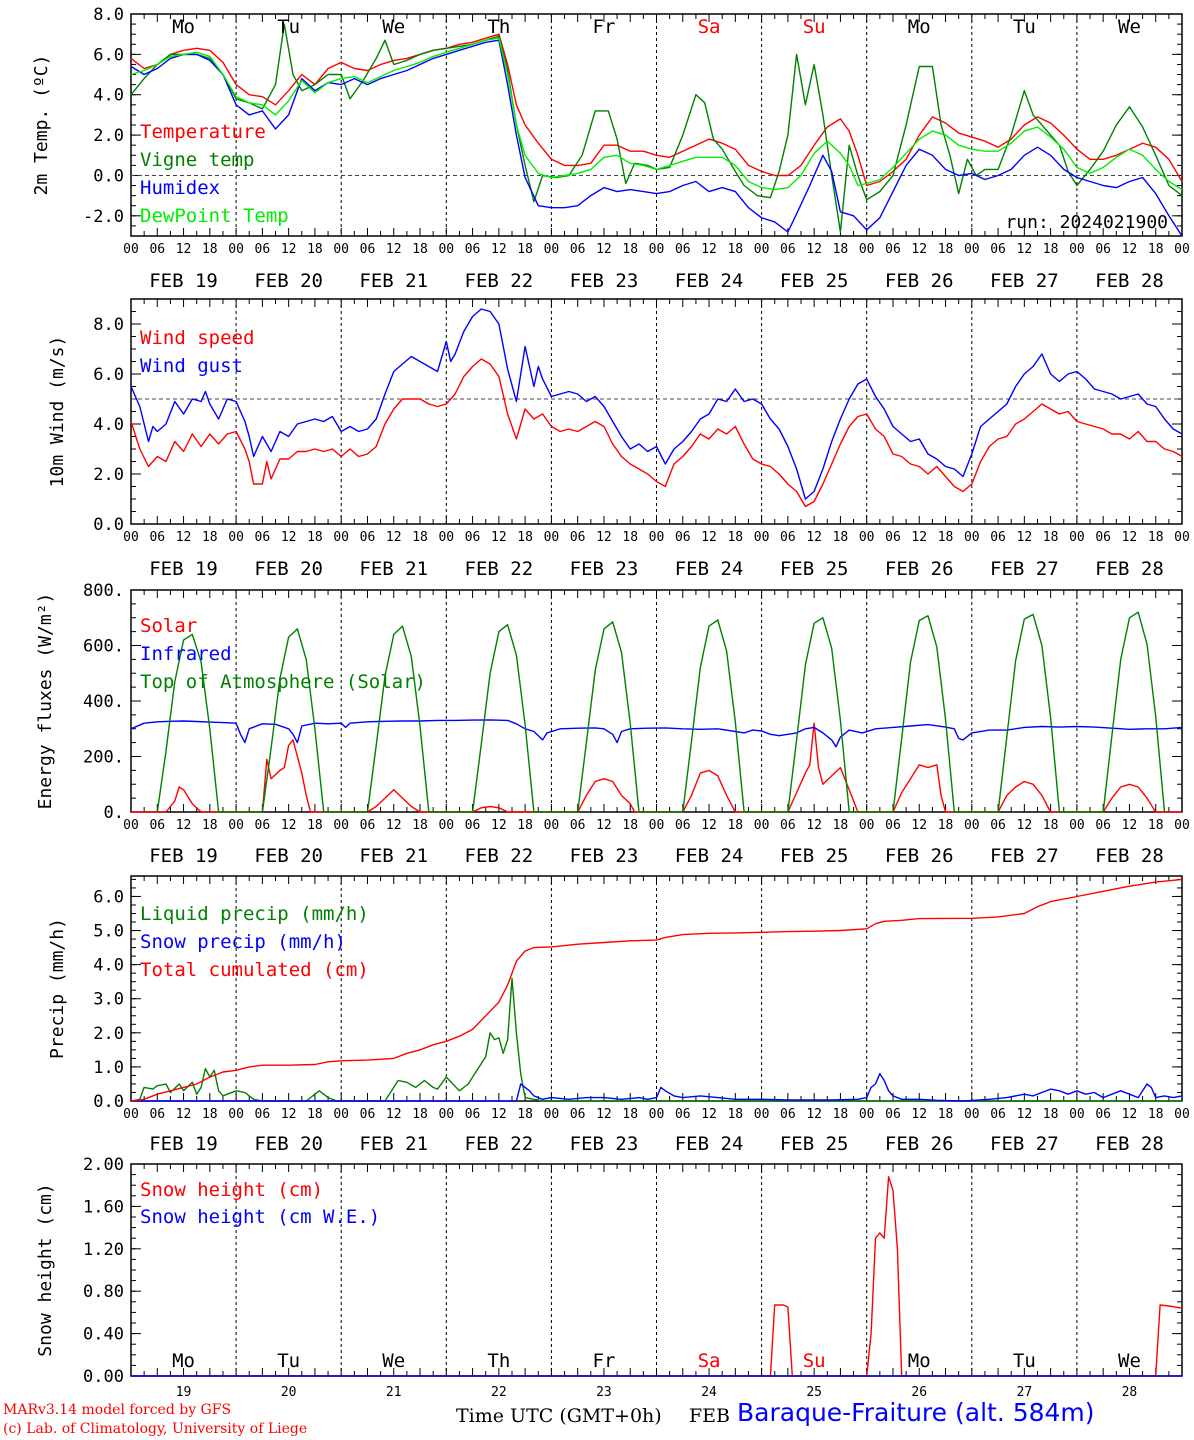 This screenshot has width=1194, height=1440. What do you see at coordinates (1024, 569) in the screenshot?
I see `panel-2-date-label: FEB 27` at bounding box center [1024, 569].